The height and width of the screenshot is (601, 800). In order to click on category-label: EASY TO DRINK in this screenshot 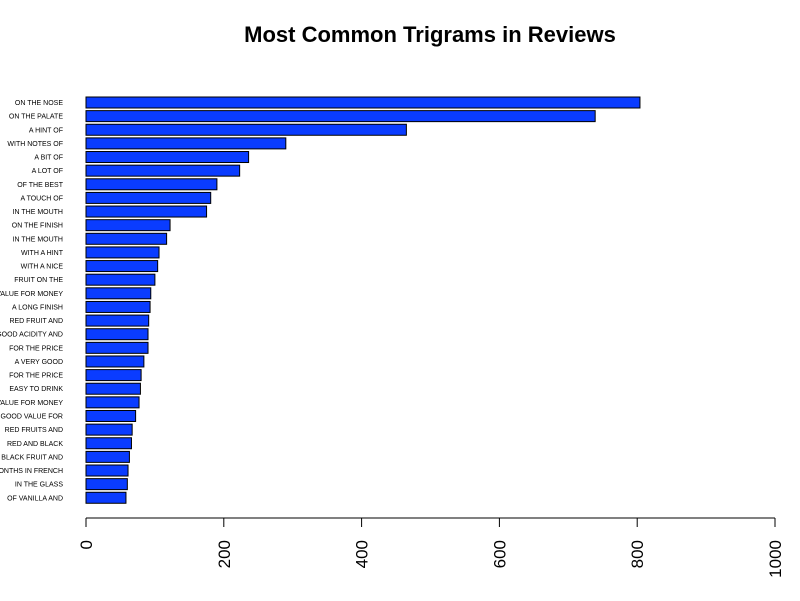, I will do `click(36, 389)`.